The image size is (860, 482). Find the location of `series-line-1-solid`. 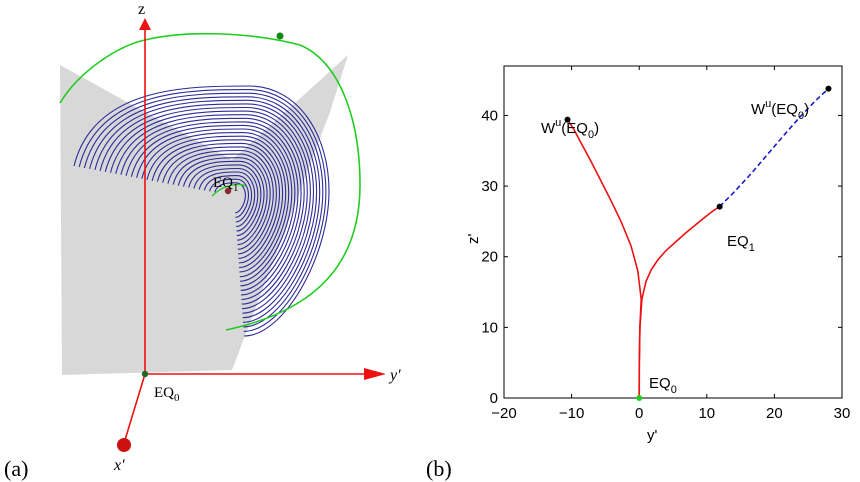

series-line-1-solid is located at coordinates (679, 302).